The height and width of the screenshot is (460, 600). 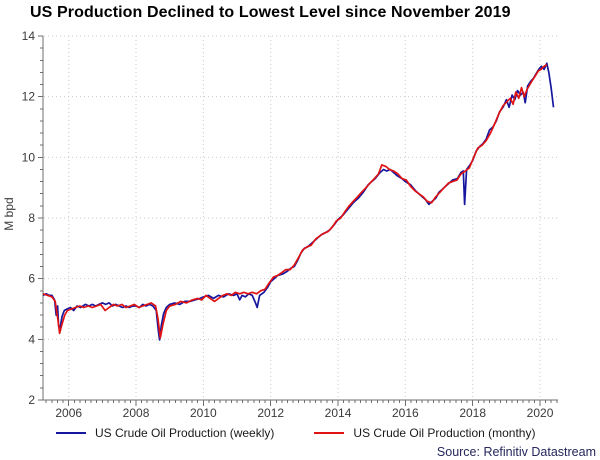 I want to click on legend-item-weekly: US Crude Oil Production (weekly), so click(x=165, y=433).